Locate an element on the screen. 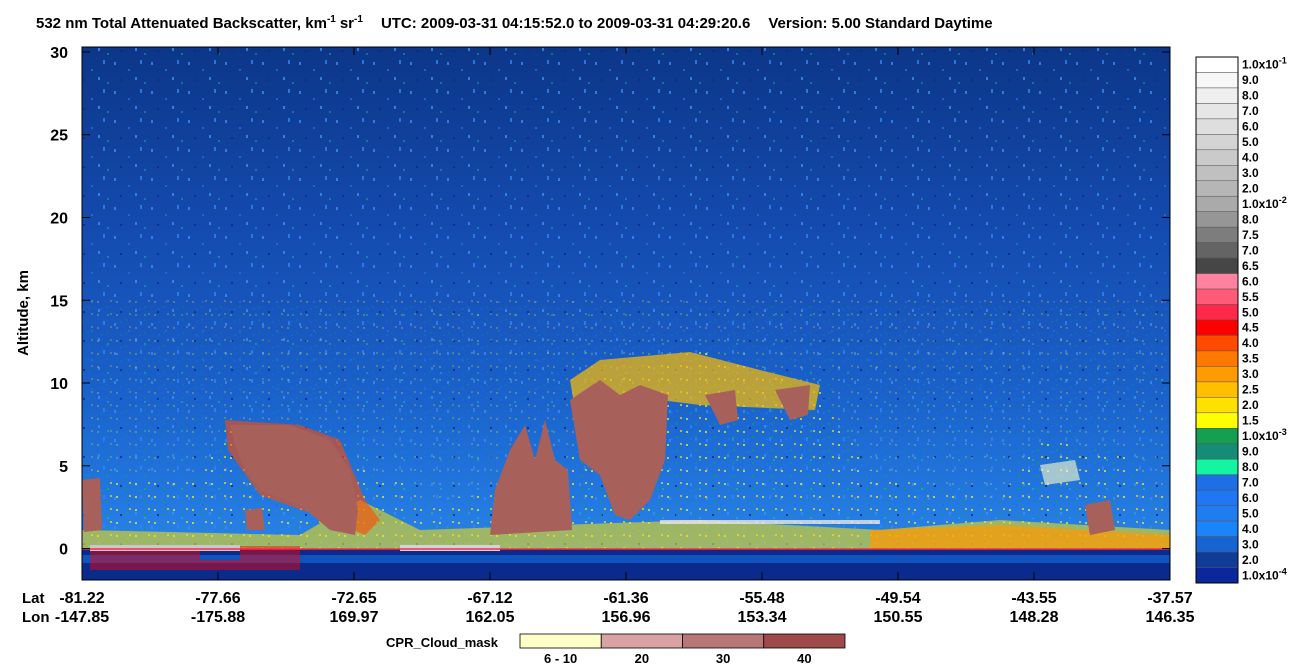 The image size is (1300, 672). colorbar-label-text: 4.5 is located at coordinates (1250, 328).